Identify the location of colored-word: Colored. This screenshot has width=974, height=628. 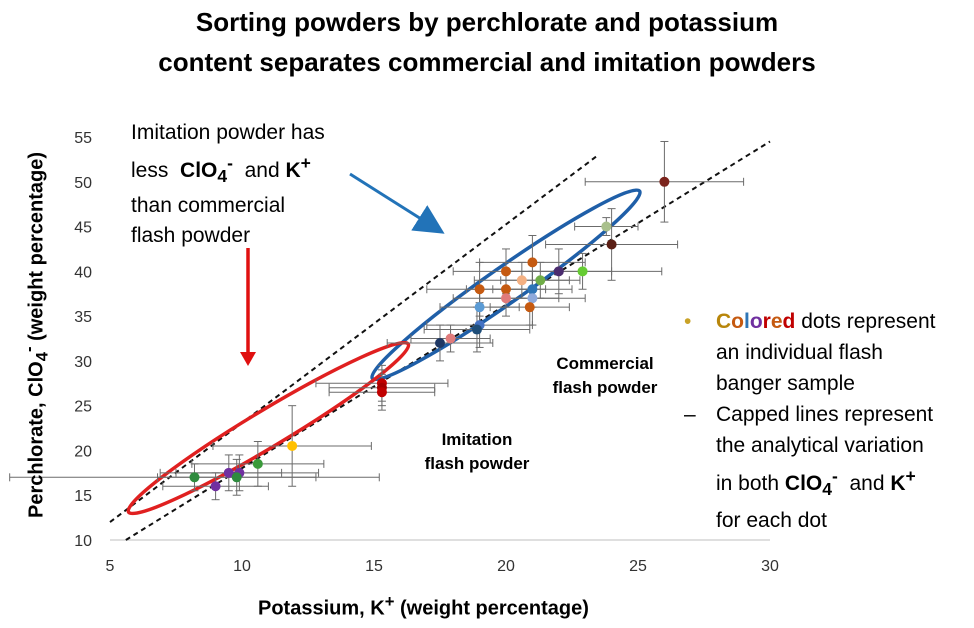
(755, 321).